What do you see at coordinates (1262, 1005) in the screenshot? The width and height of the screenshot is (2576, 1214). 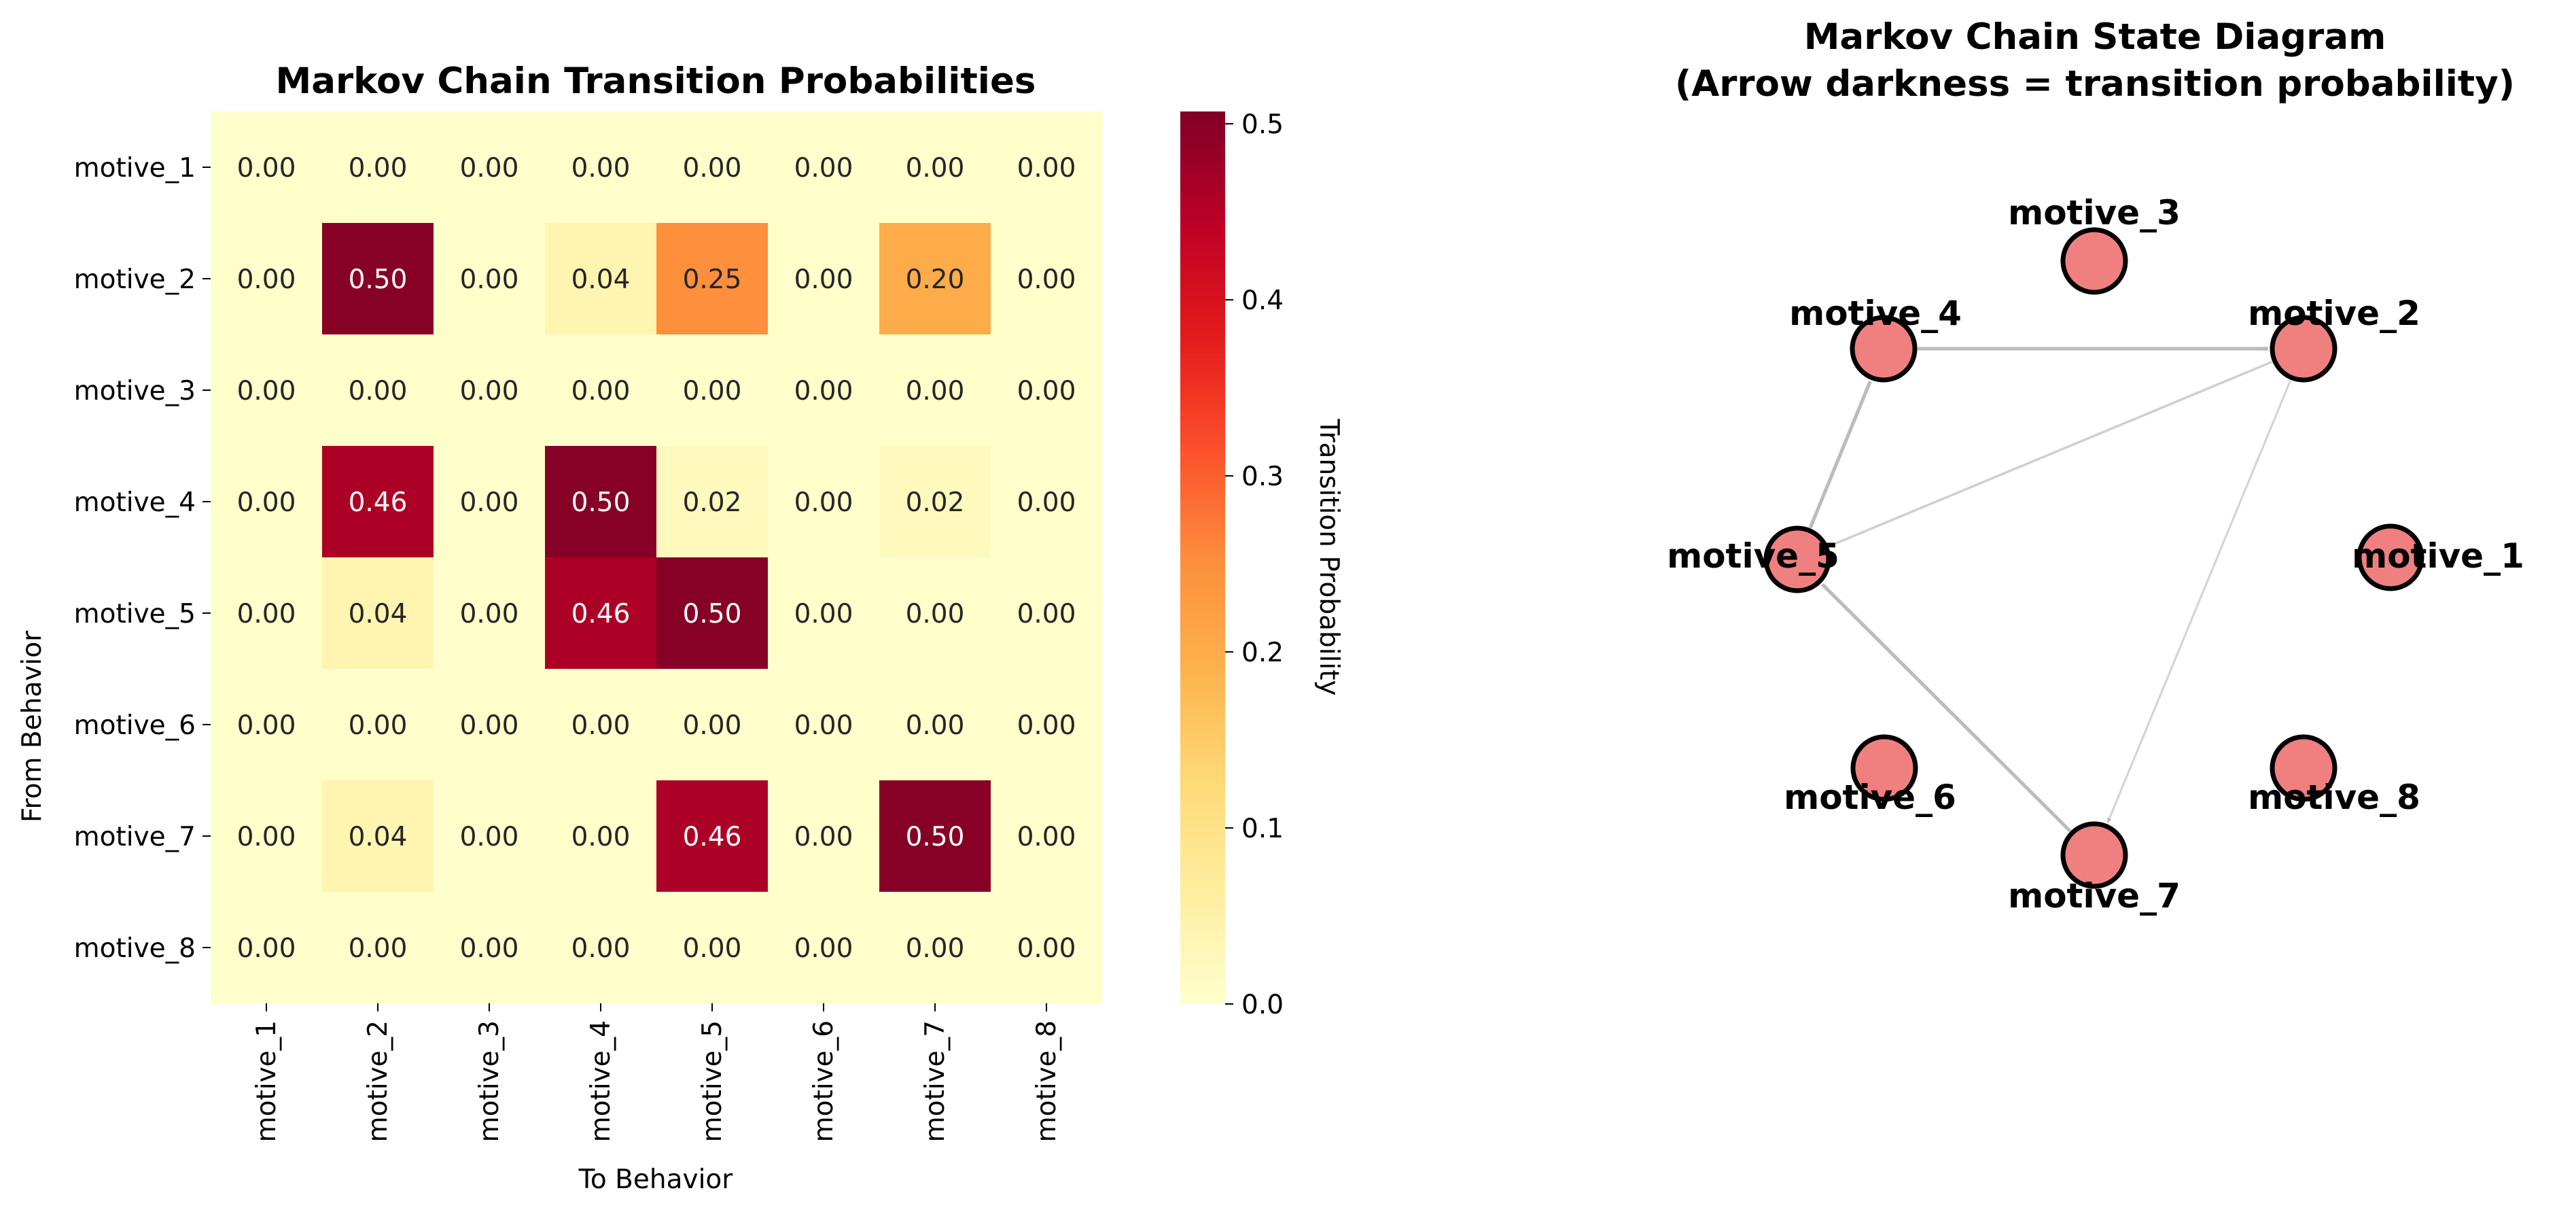 I see `colorbar-tick-label: 0.0` at bounding box center [1262, 1005].